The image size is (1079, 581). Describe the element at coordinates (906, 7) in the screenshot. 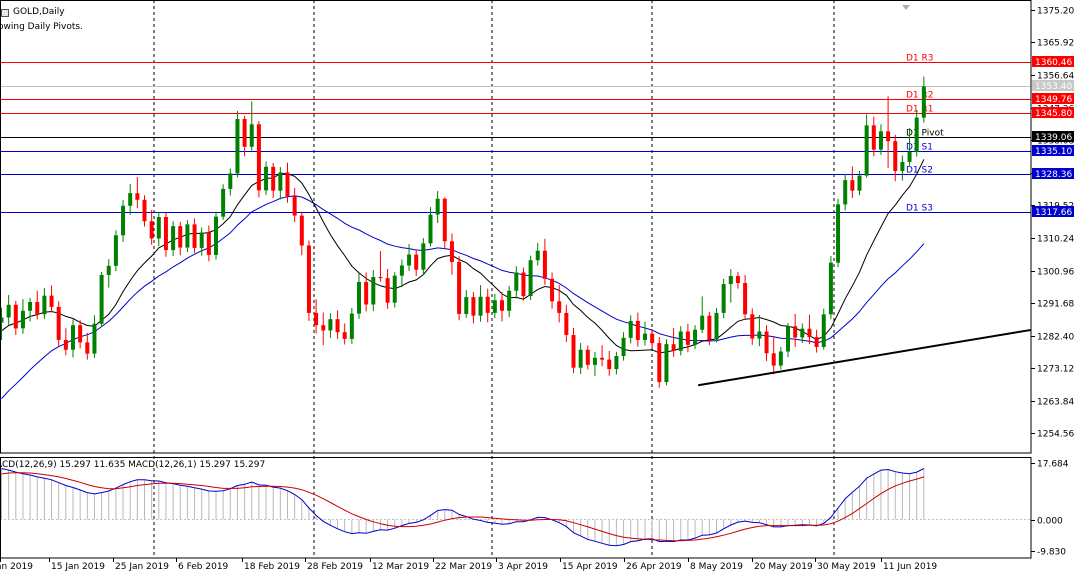

I see `scroll-arrow-icon` at that location.